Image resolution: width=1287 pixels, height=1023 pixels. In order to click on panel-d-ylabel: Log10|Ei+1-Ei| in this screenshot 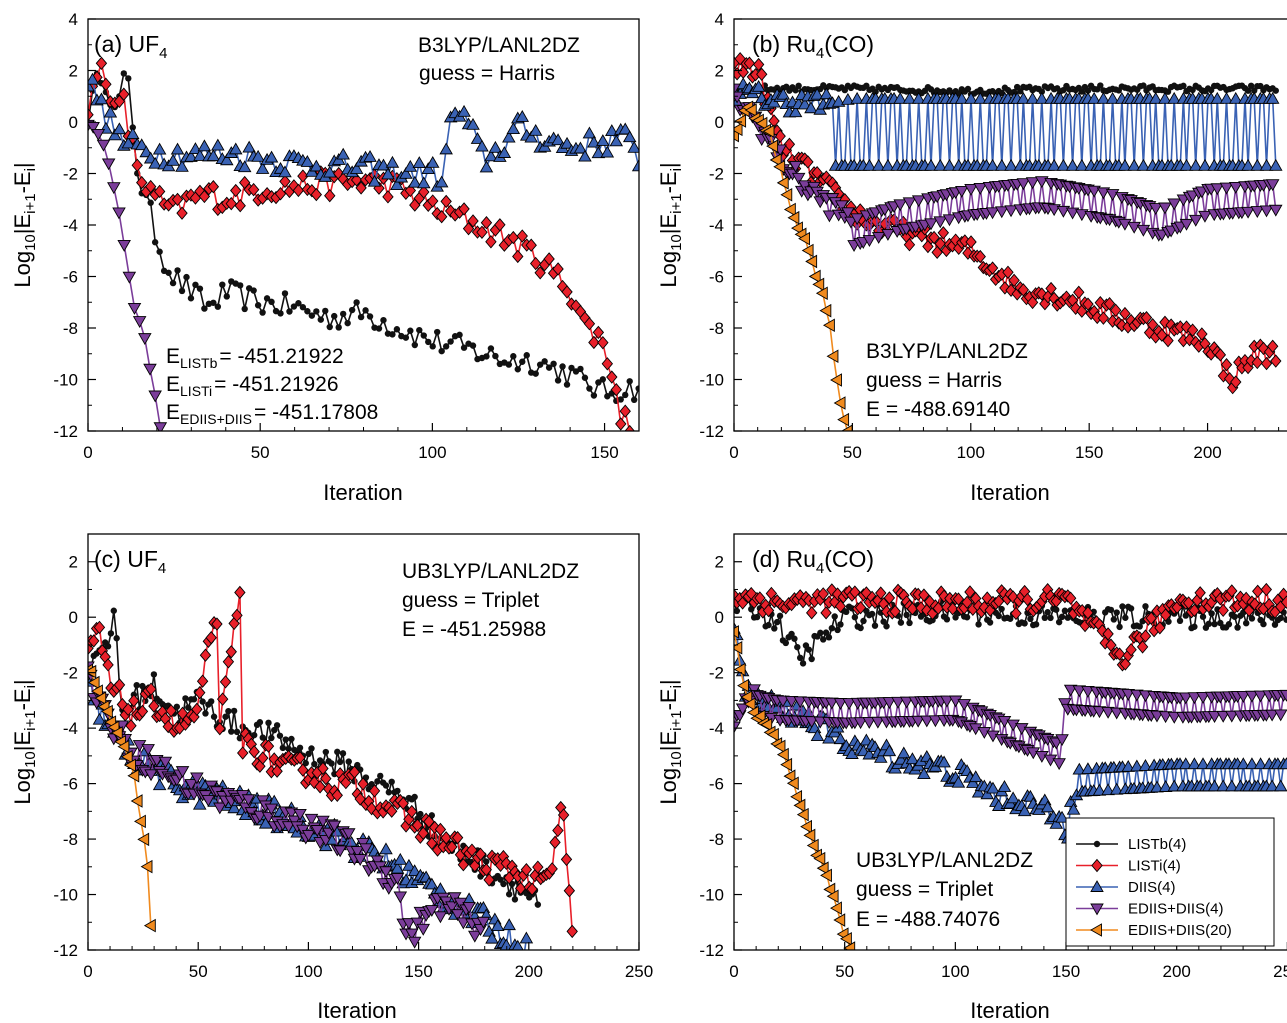, I will do `click(670, 741)`.